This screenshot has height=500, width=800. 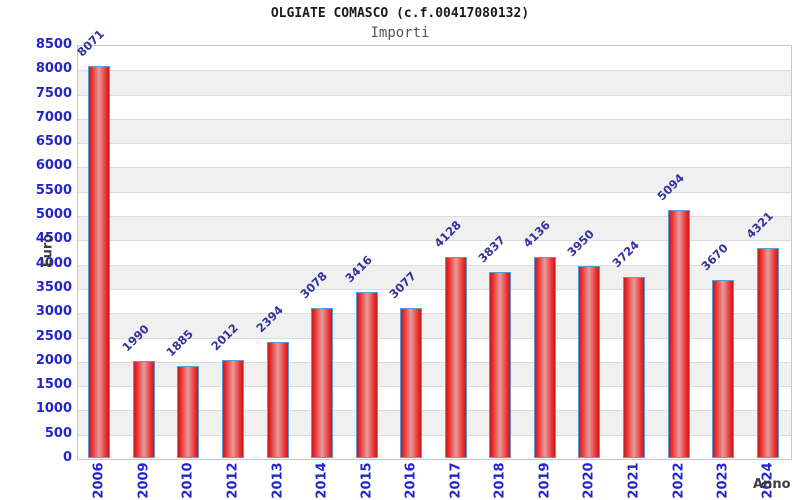 I want to click on bar-2023, so click(x=723, y=368).